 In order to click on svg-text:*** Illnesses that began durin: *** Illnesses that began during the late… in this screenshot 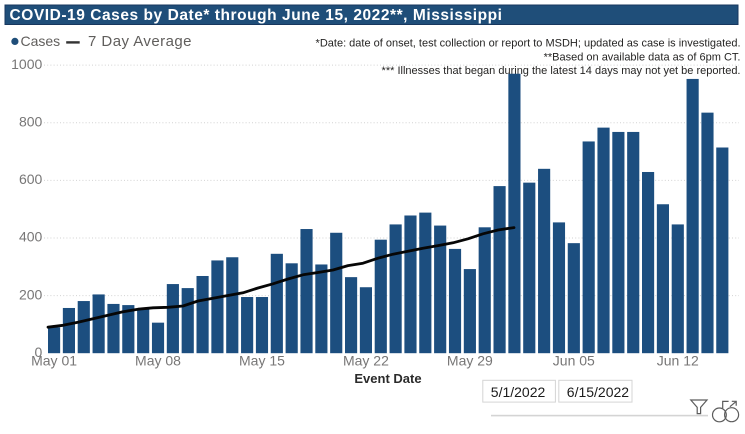, I will do `click(561, 71)`.